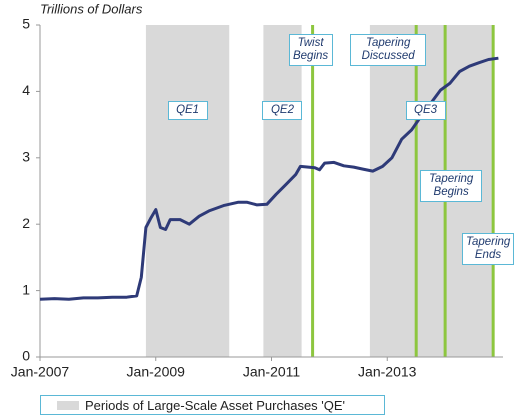 The image size is (515, 416). I want to click on y-axis-label: Trillions of Dollars, so click(91, 8).